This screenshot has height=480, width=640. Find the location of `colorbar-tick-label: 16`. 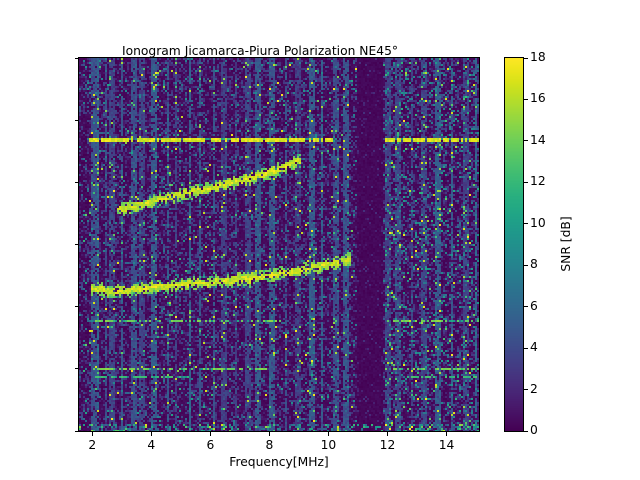

colorbar-tick-label: 16 is located at coordinates (538, 98).